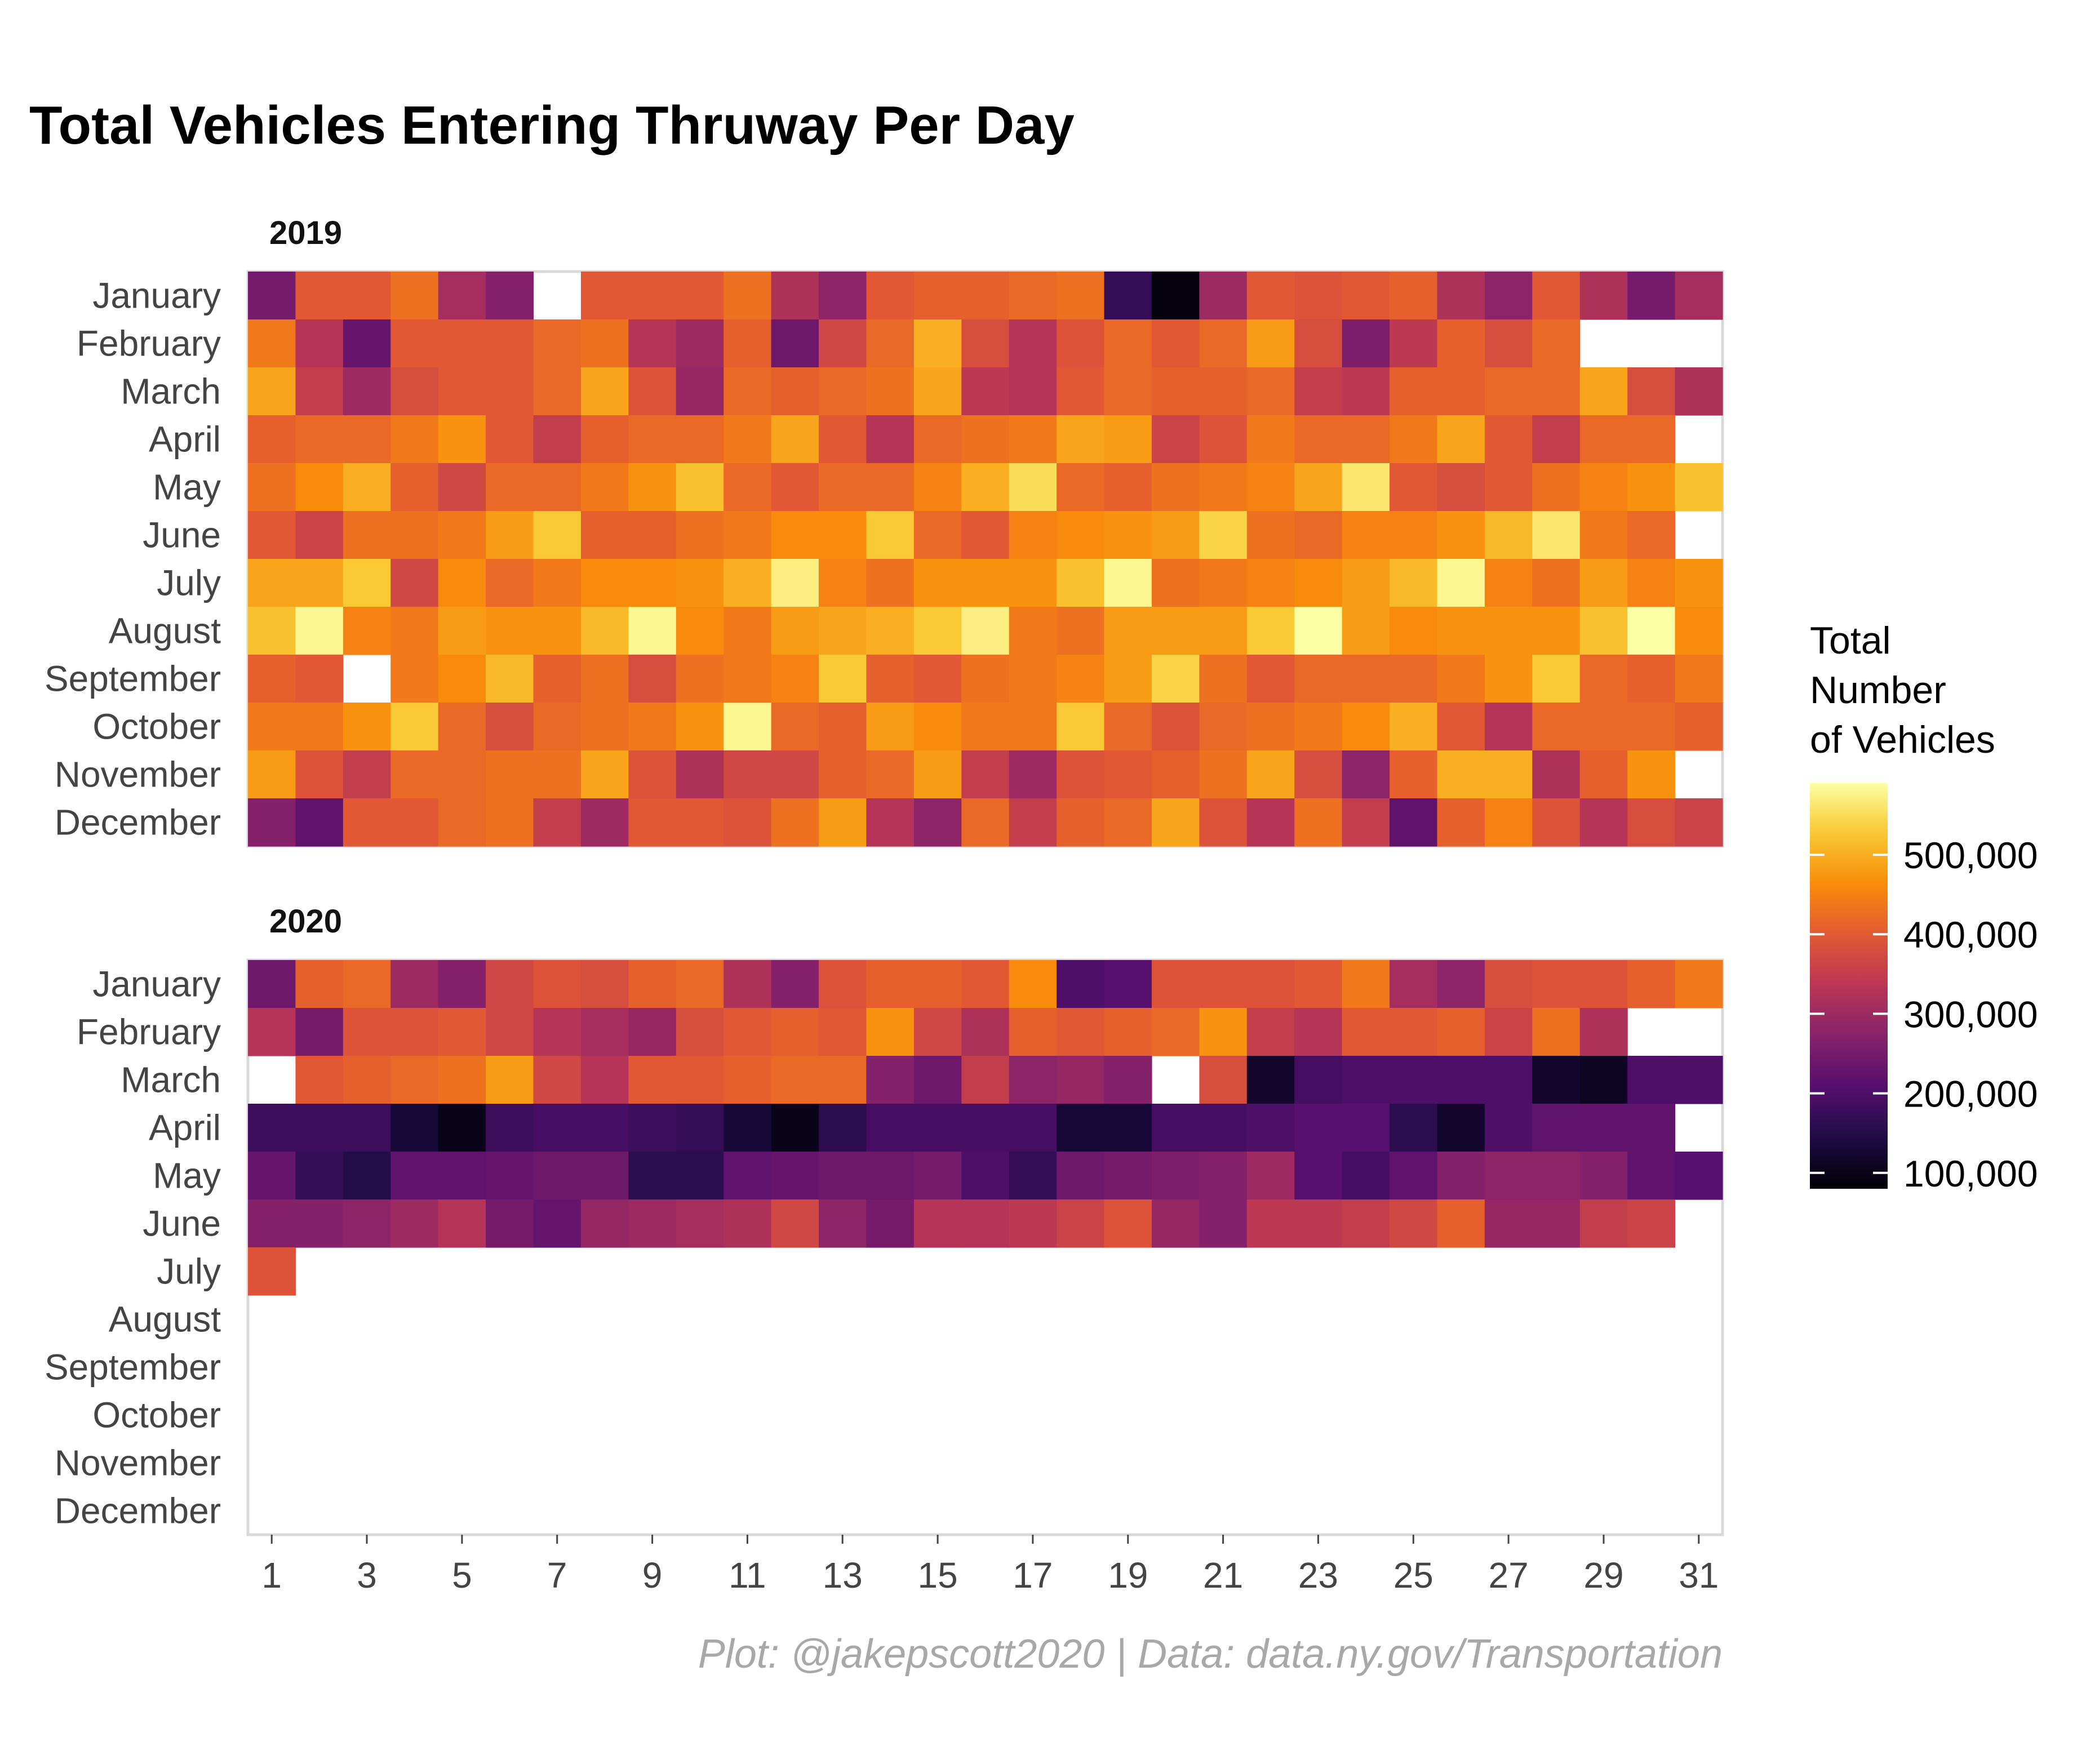 This screenshot has height=1764, width=2095. What do you see at coordinates (1850, 640) in the screenshot?
I see `legend-title-line-1: Total` at bounding box center [1850, 640].